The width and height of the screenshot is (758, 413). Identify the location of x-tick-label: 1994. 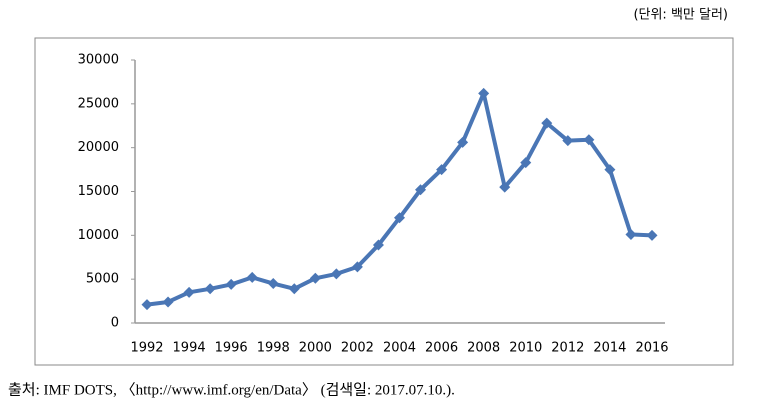
(189, 348).